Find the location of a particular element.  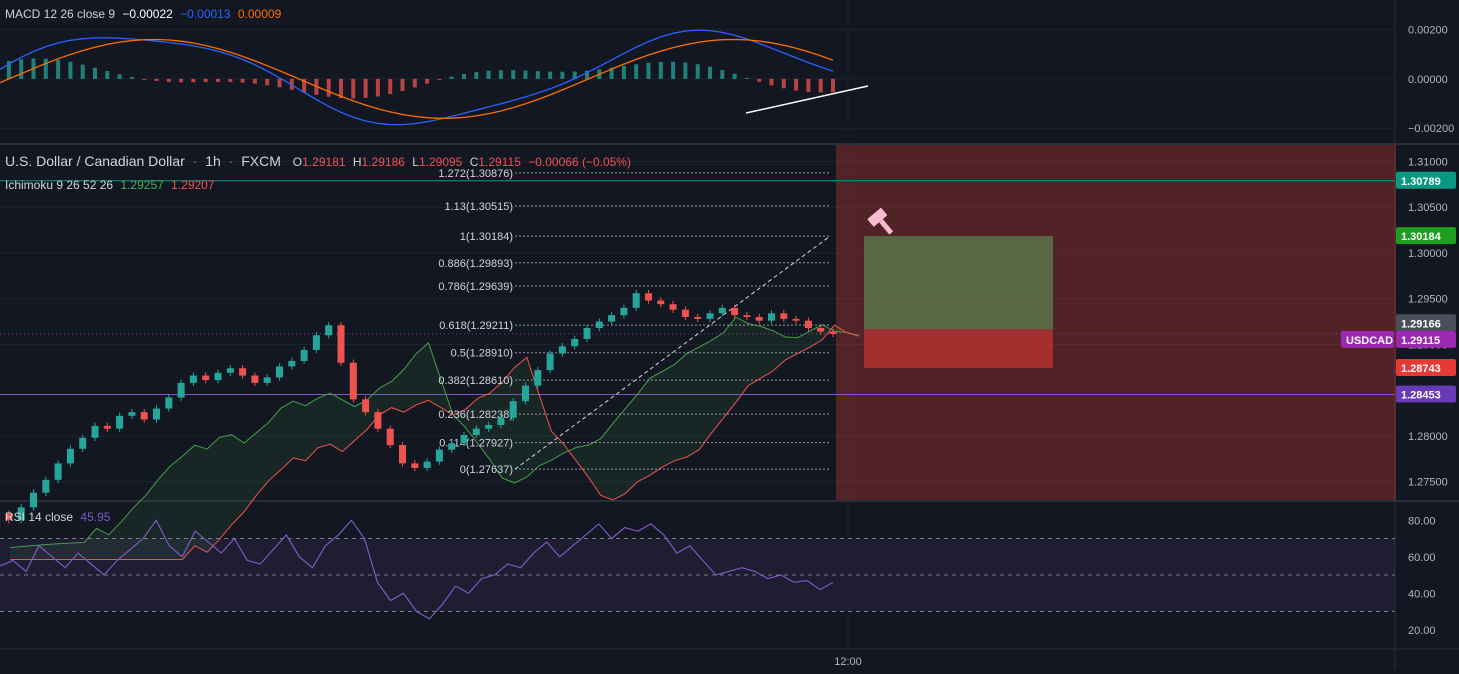

macd-tick-label: 0.00200 is located at coordinates (1428, 31).